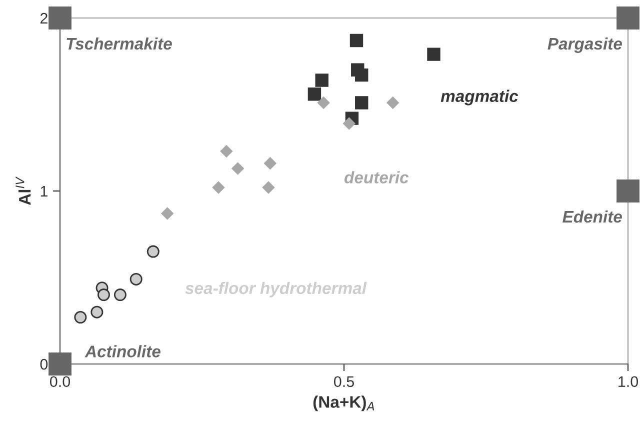 The height and width of the screenshot is (423, 642). I want to click on data-label: Tschermakite, so click(119, 43).